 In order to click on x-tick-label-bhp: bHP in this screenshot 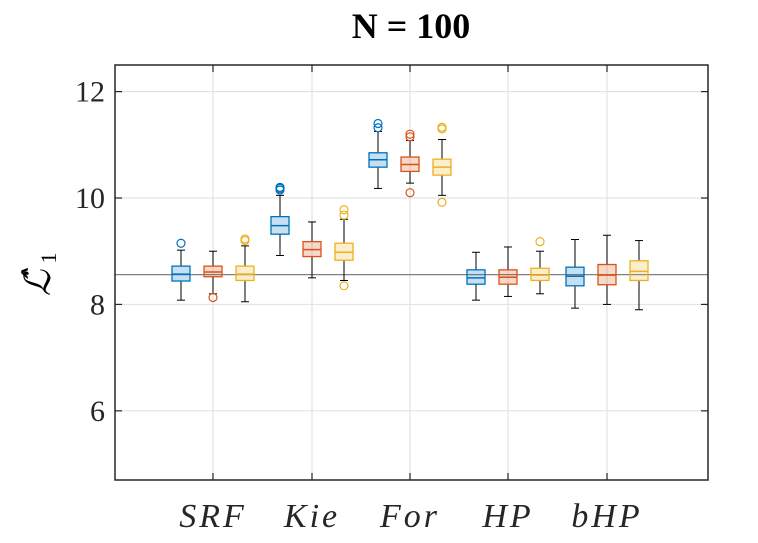, I will do `click(606, 516)`.